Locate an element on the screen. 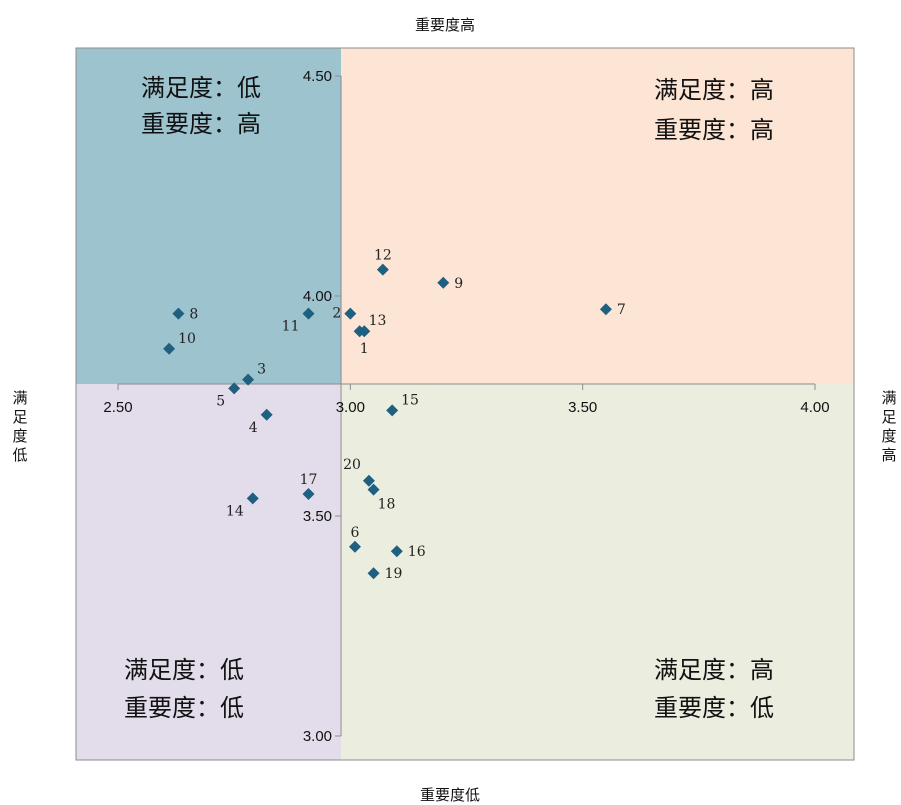  x-tick-label: 4.00 is located at coordinates (814, 407).